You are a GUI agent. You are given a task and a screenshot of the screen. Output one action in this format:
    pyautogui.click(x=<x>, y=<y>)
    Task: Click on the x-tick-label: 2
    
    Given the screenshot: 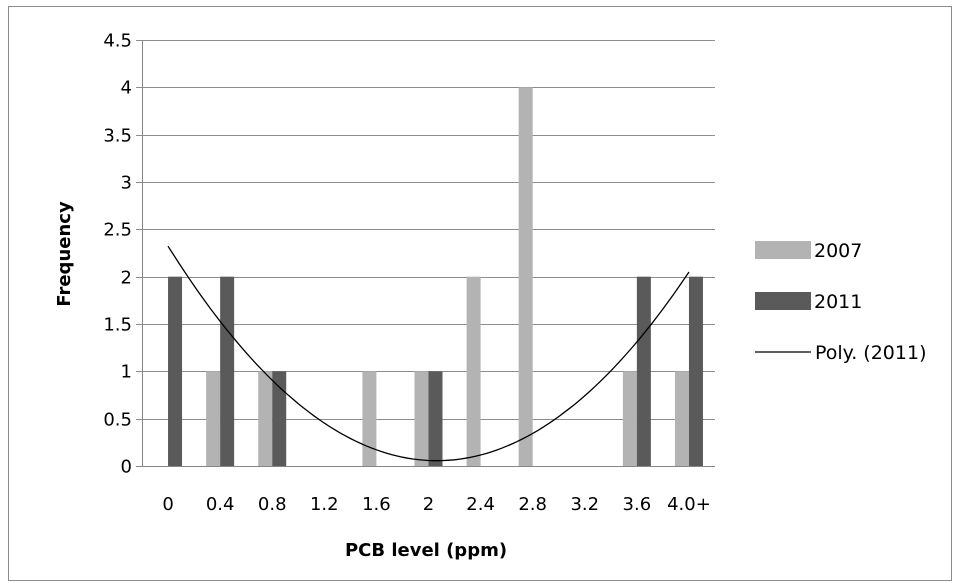 What is the action you would take?
    pyautogui.click(x=428, y=504)
    